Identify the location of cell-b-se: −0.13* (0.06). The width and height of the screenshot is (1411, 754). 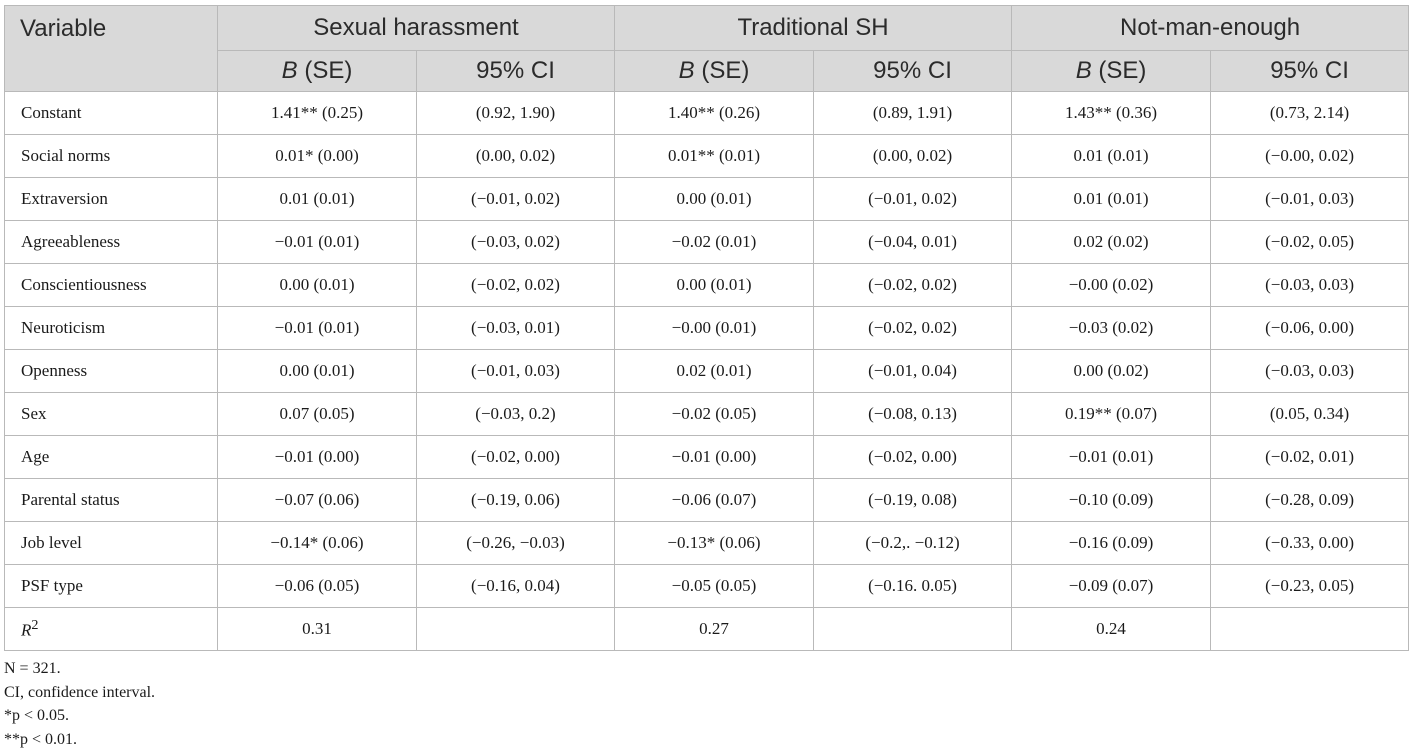
(714, 543).